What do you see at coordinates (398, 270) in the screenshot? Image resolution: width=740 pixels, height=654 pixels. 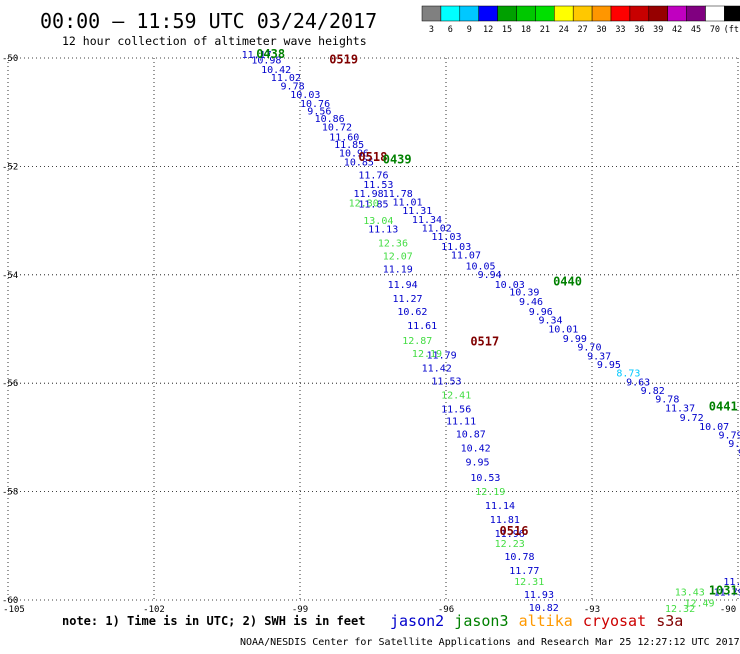 I see `swh-value-label: 11.19` at bounding box center [398, 270].